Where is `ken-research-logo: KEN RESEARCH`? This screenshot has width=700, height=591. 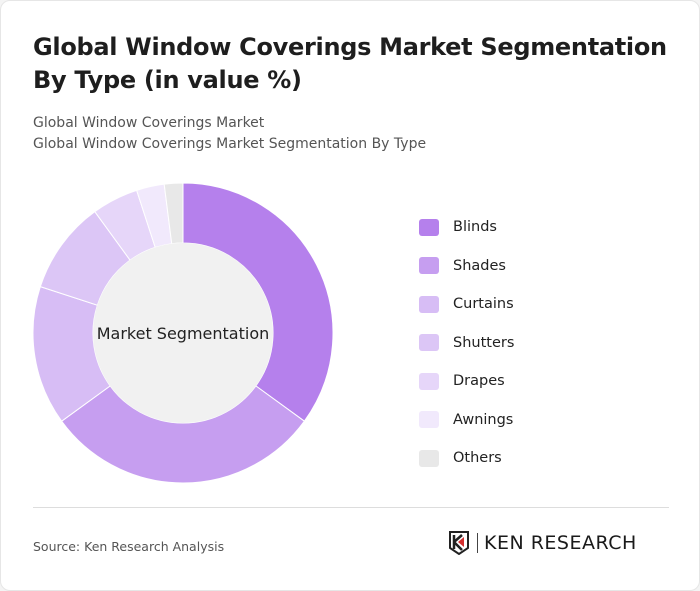
ken-research-logo: KEN RESEARCH is located at coordinates (543, 543).